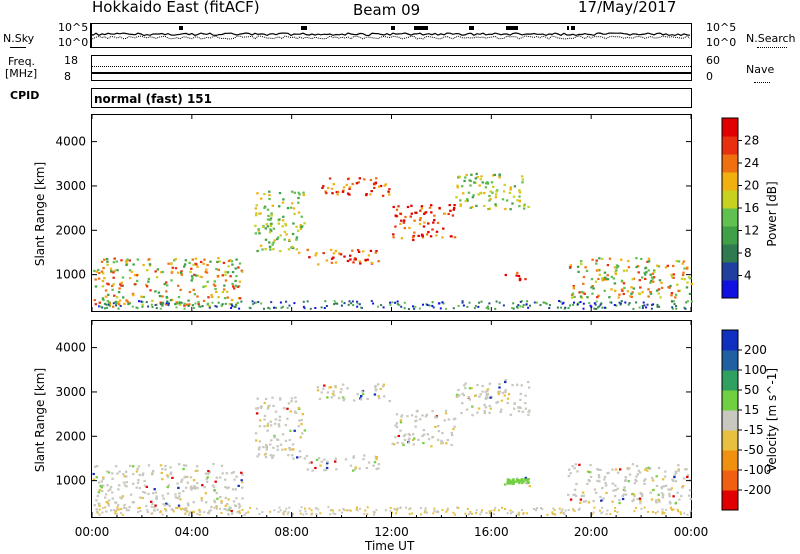 The width and height of the screenshot is (800, 554). Describe the element at coordinates (391, 66) in the screenshot. I see `nave-trace` at that location.